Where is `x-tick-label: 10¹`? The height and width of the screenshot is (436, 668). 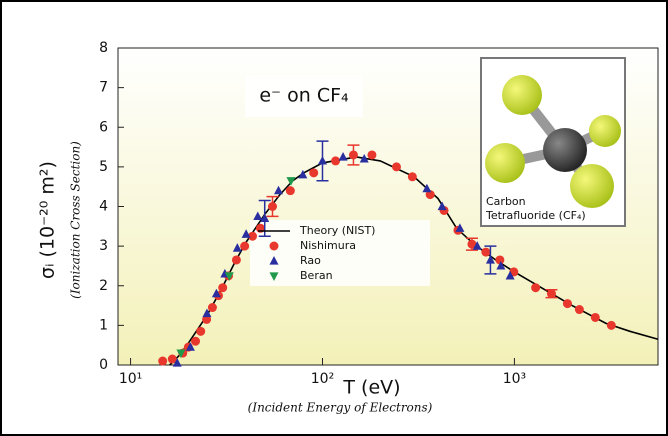 x-tick-label: 10¹ is located at coordinates (130, 379).